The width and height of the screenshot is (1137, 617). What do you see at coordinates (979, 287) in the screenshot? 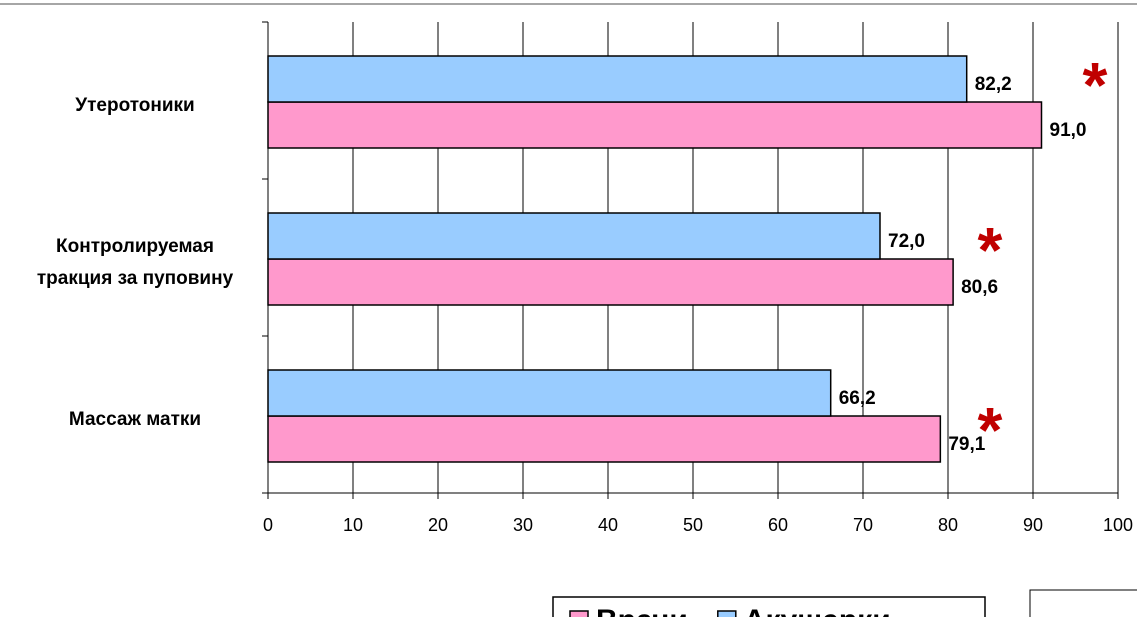
I see `value-label: 80,6` at bounding box center [979, 287].